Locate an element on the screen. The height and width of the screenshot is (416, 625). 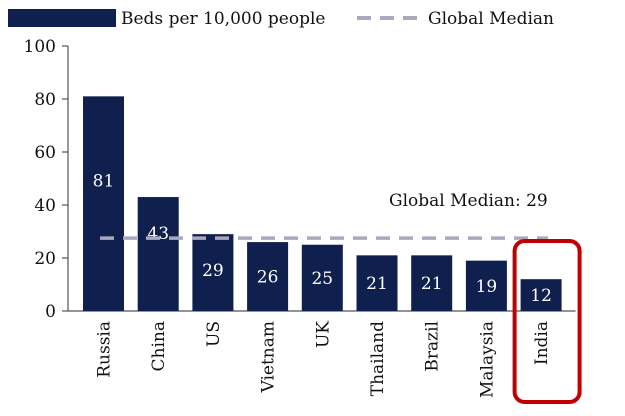
bar-value-label: 26 is located at coordinates (268, 278).